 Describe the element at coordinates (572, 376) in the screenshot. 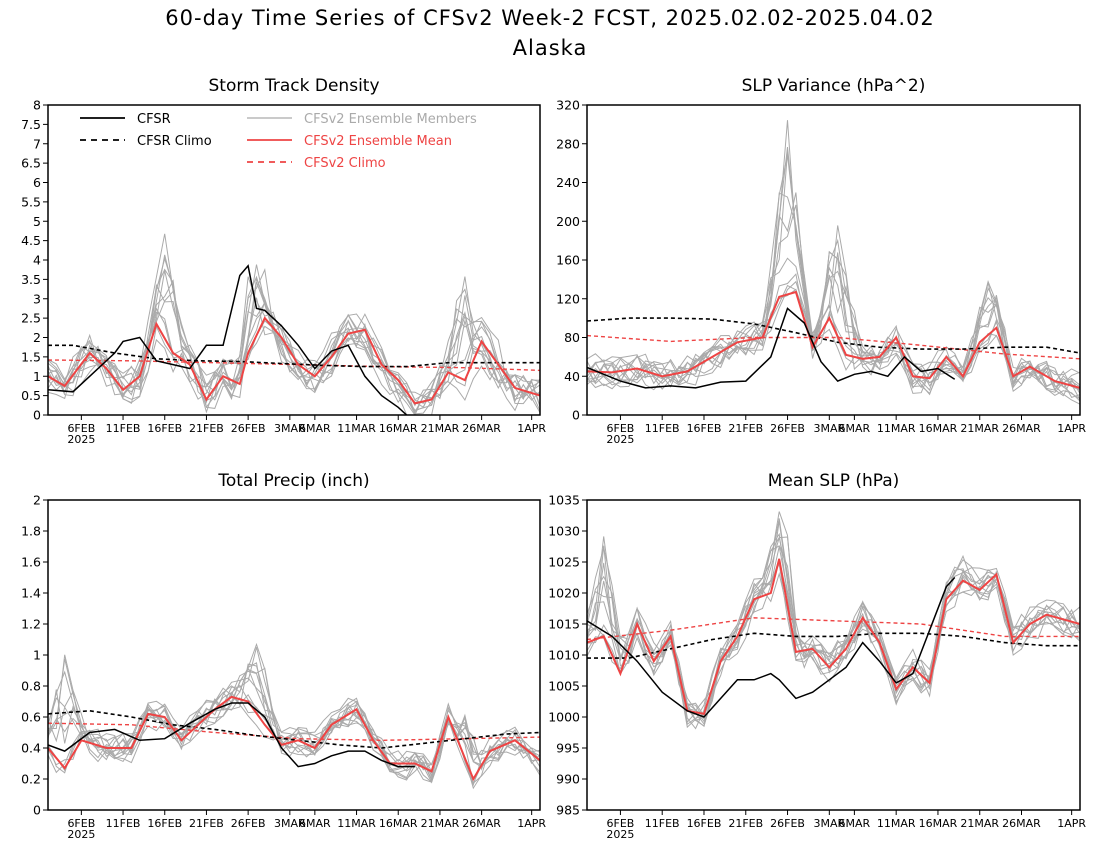

I see `y-tick-label: 40` at that location.